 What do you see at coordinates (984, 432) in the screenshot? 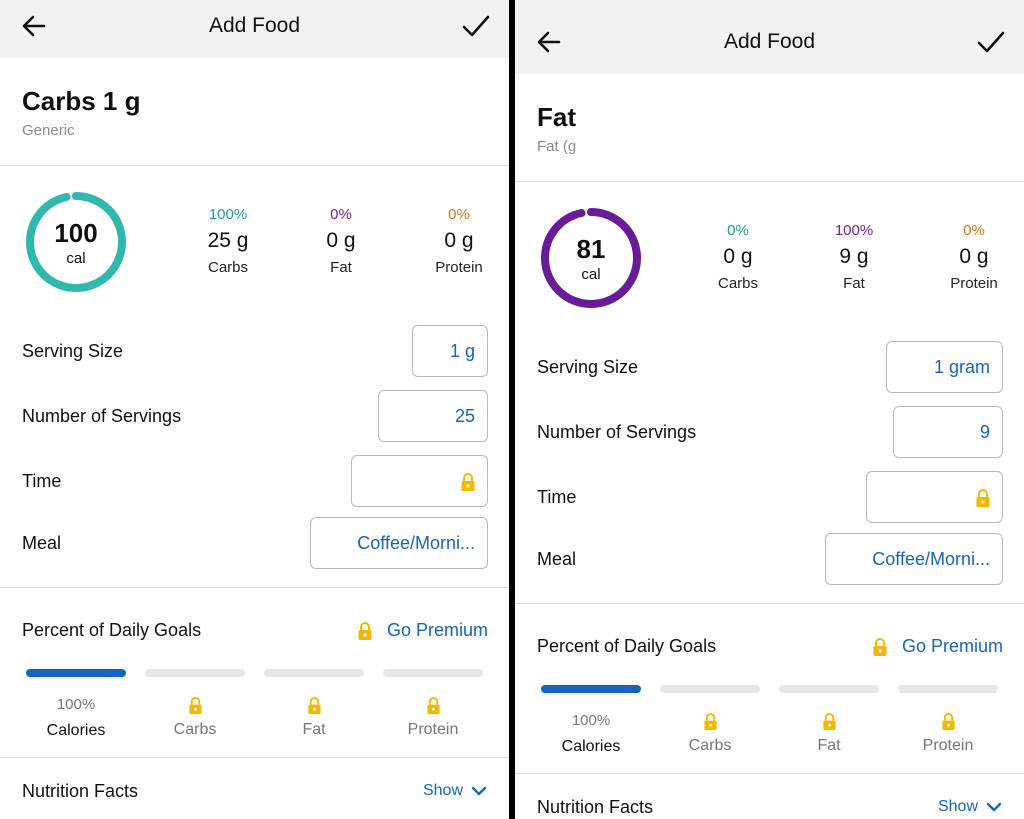
I see `servings-value: 9` at bounding box center [984, 432].